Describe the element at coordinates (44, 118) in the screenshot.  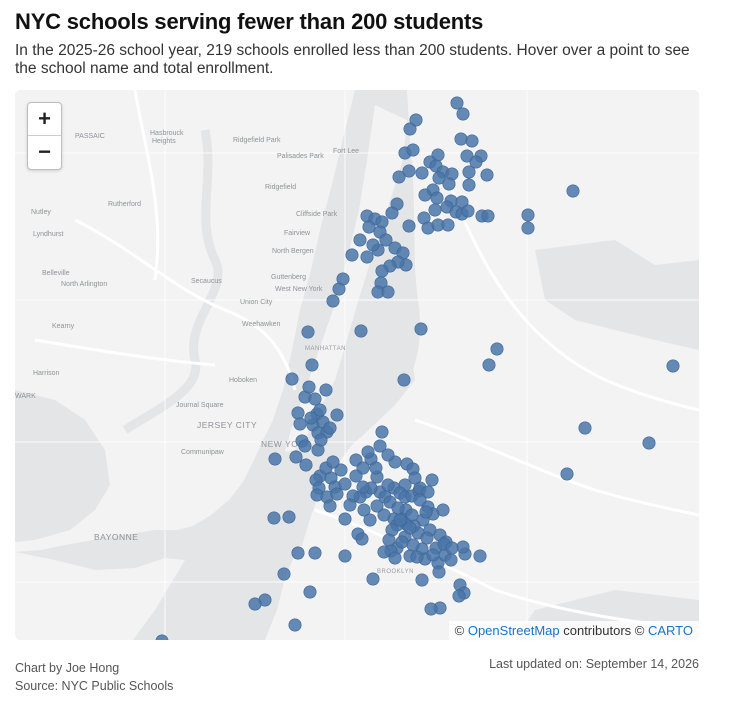
I see `zoom-in-button: +` at that location.